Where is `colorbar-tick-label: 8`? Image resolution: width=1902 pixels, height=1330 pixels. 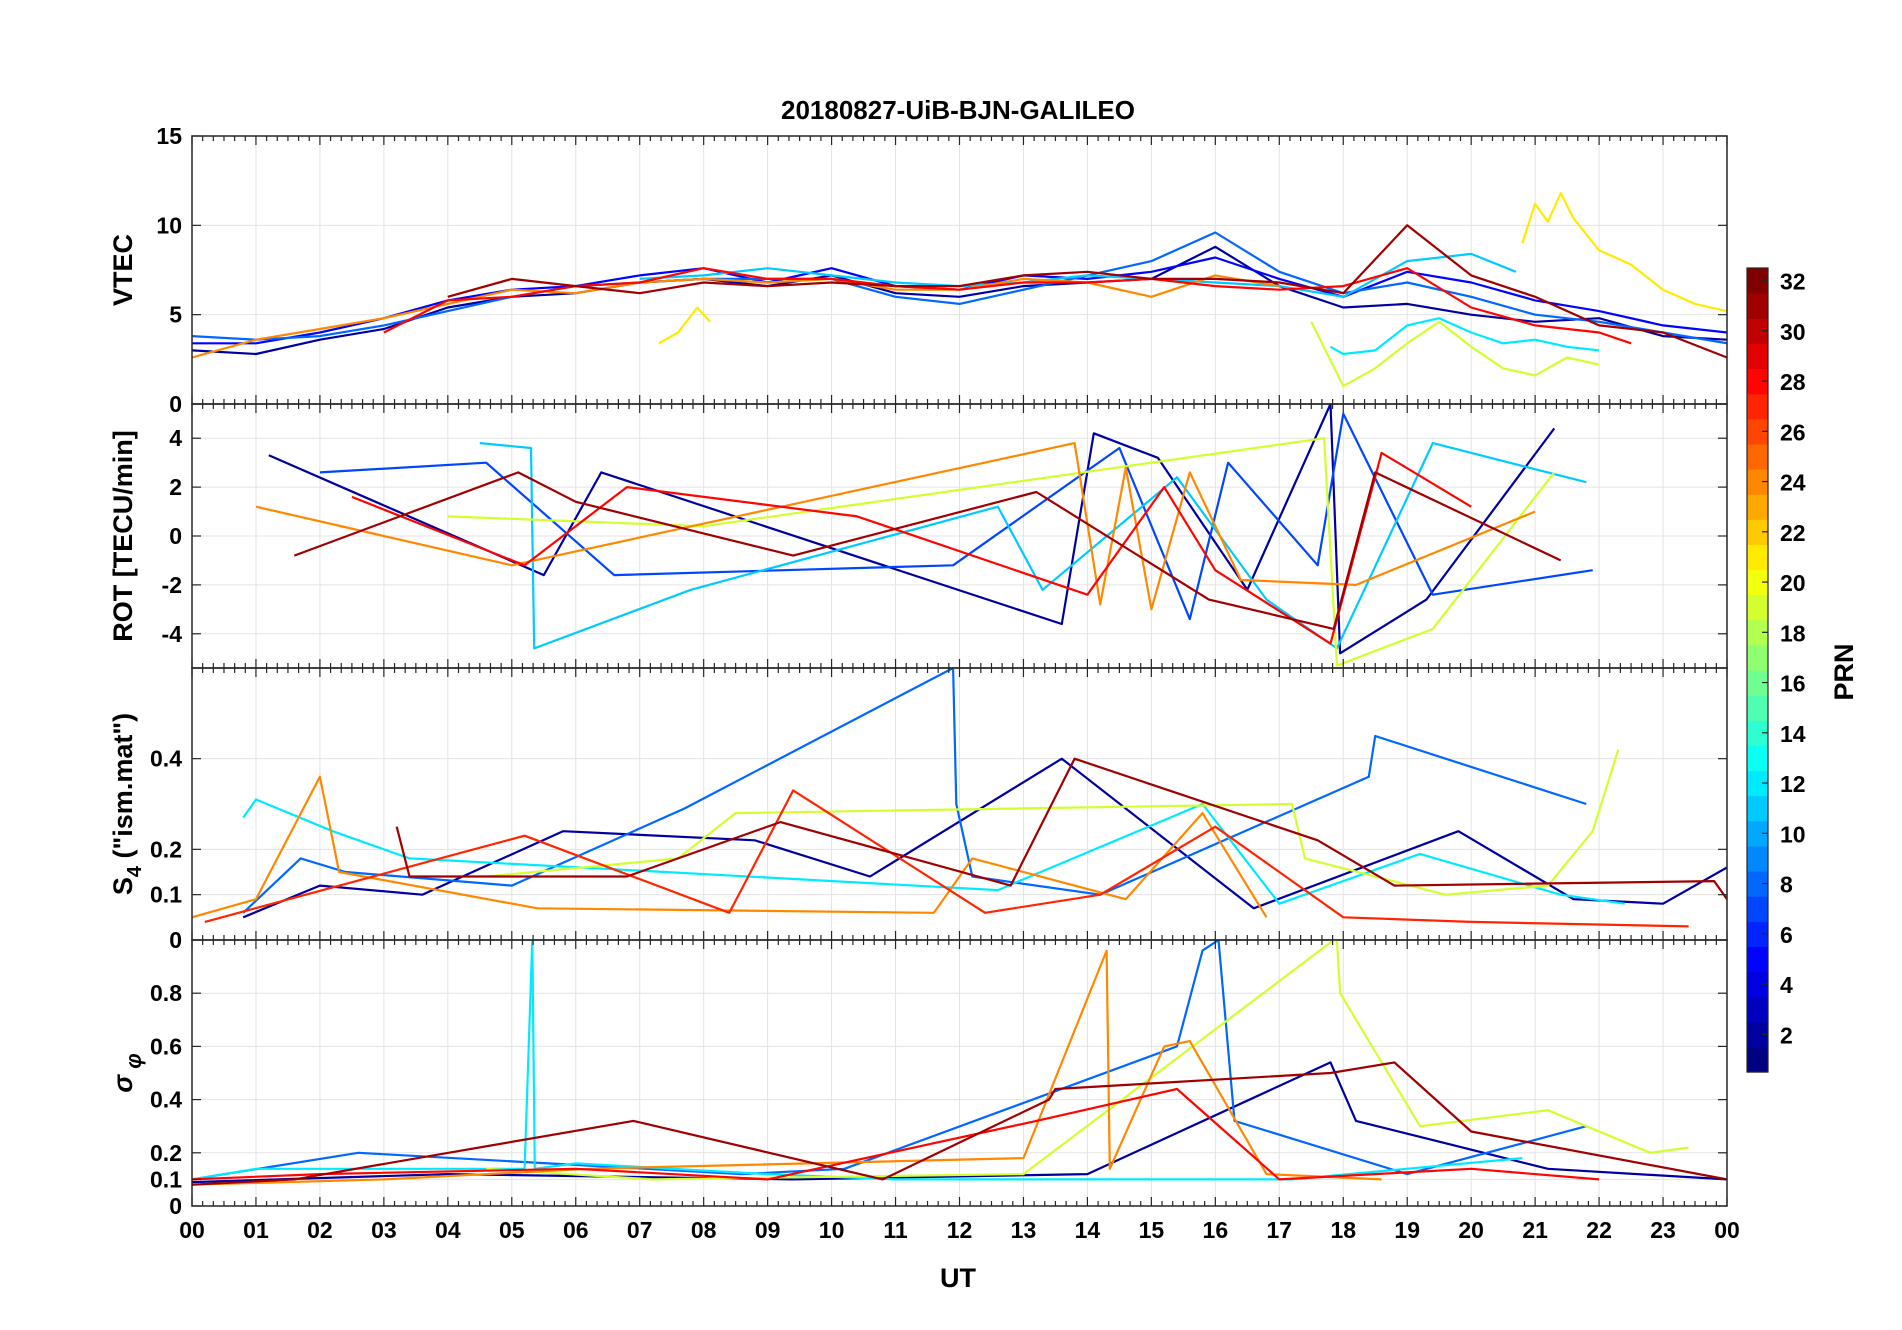 colorbar-tick-label: 8 is located at coordinates (1786, 885).